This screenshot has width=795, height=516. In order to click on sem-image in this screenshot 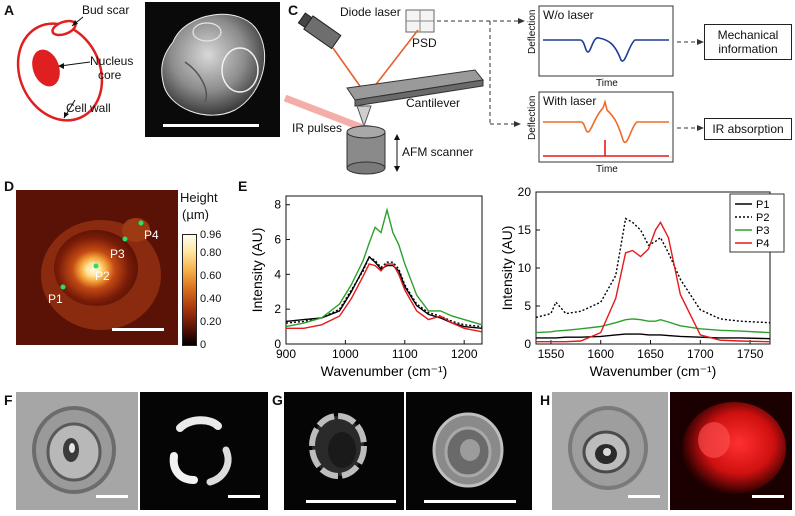, I will do `click(212, 69)`.